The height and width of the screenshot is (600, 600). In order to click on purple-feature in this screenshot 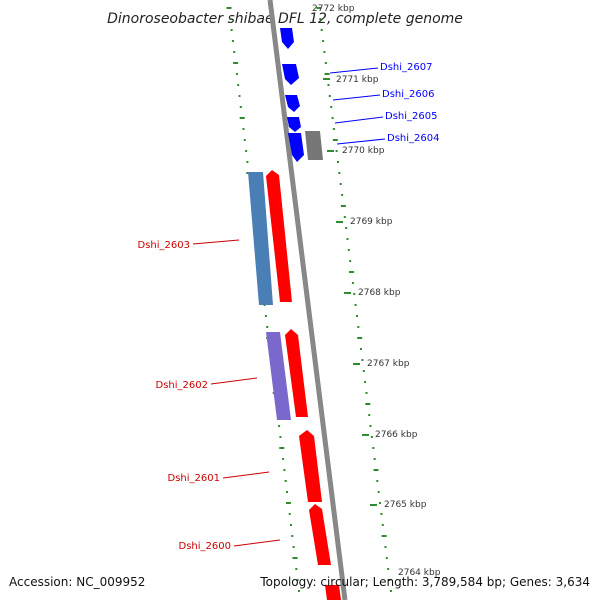, I will do `click(278, 376)`.